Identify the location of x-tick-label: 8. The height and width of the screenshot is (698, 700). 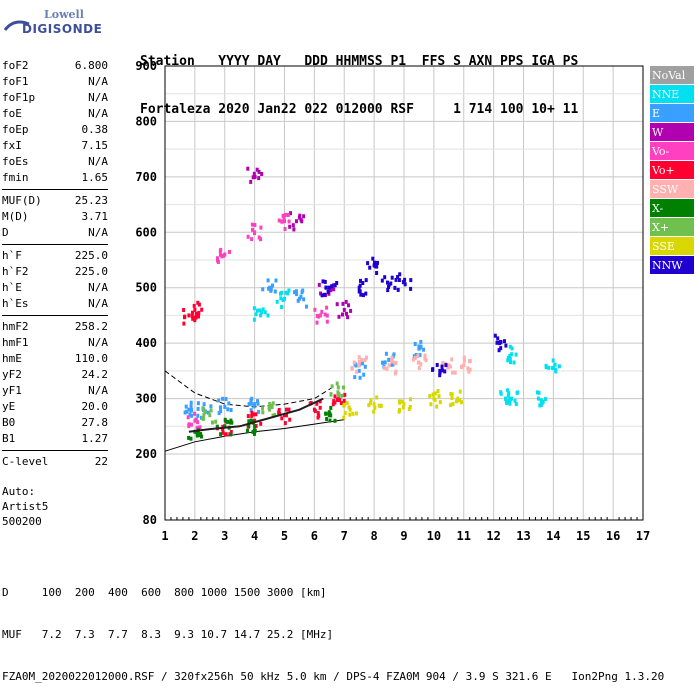
(374, 536).